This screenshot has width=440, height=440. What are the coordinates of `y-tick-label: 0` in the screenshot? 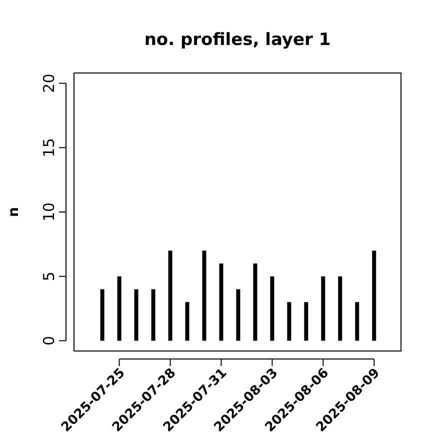 It's located at (49, 341).